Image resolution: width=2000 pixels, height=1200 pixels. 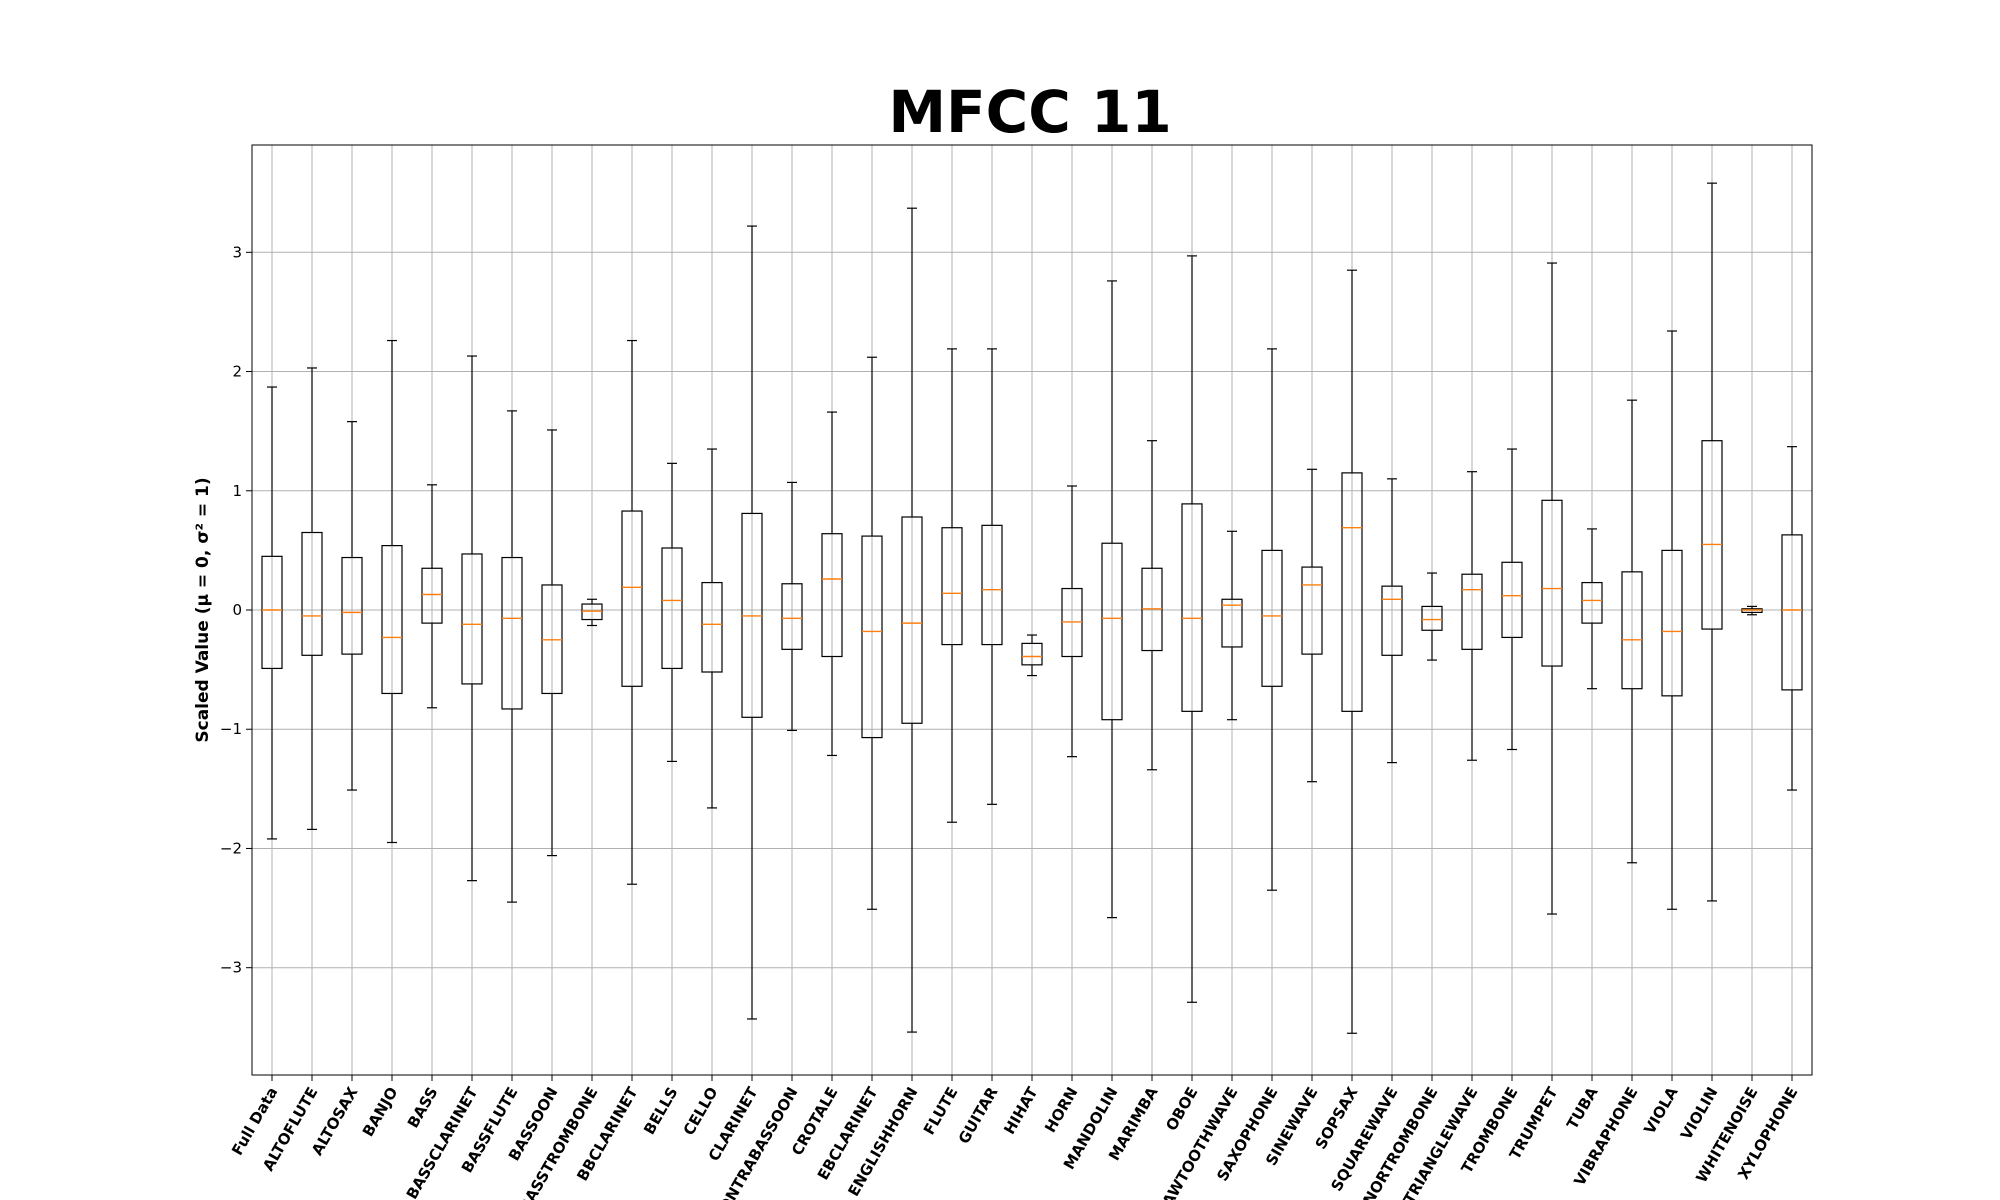 I want to click on box-basstrombone, so click(x=592, y=612).